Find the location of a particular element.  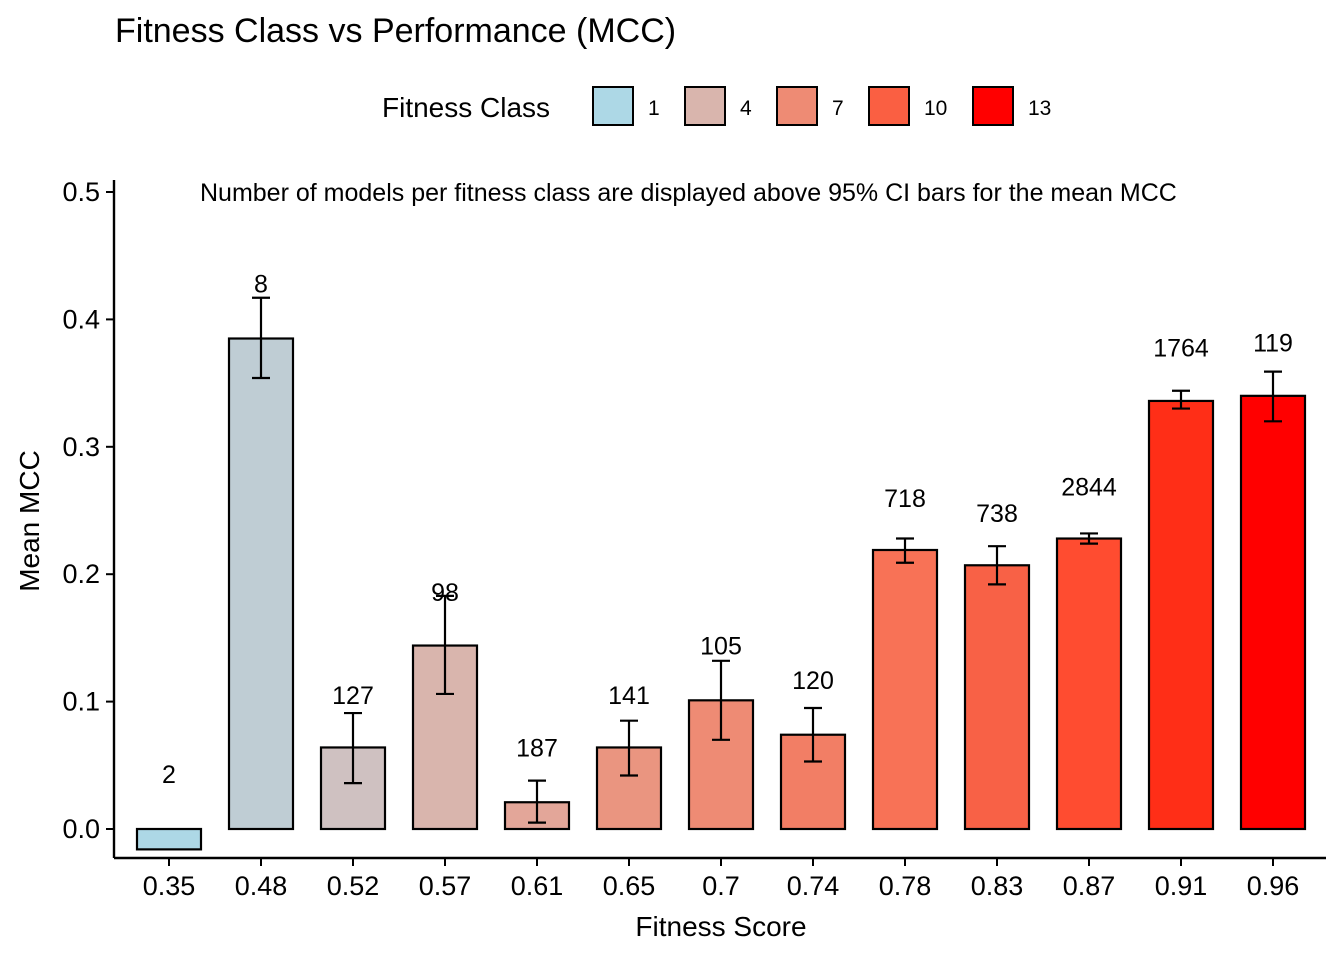

y-tick-label: 0.1 is located at coordinates (81, 702).